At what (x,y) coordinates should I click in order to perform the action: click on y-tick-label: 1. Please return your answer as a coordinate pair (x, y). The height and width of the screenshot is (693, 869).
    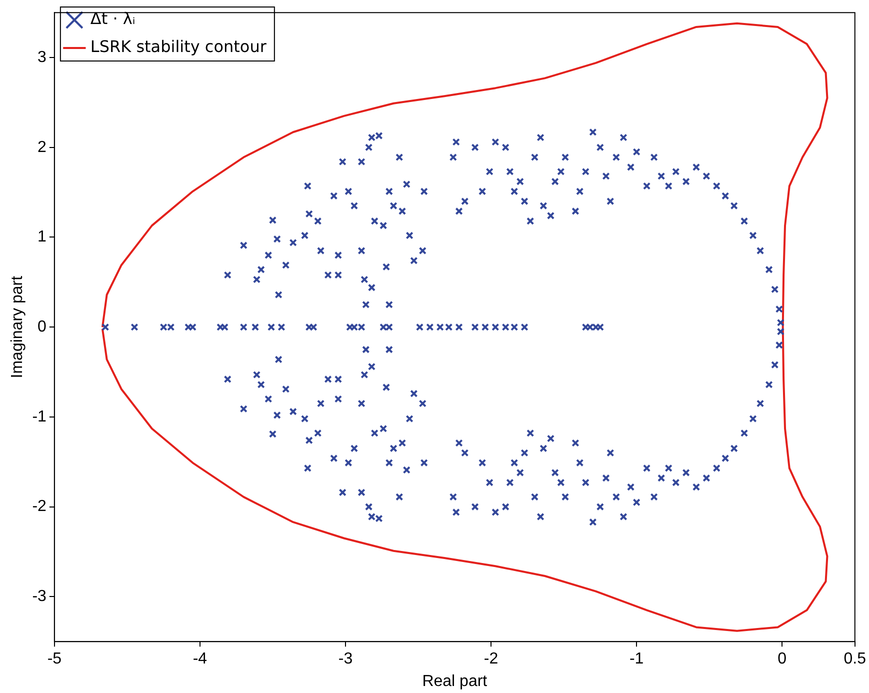
    Looking at the image, I should click on (42, 237).